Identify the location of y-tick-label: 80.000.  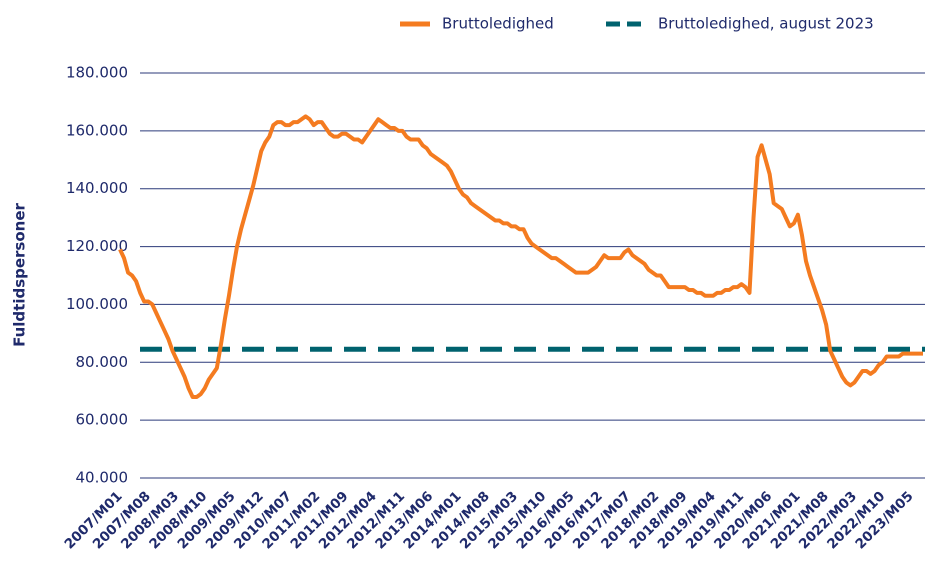
(102, 362).